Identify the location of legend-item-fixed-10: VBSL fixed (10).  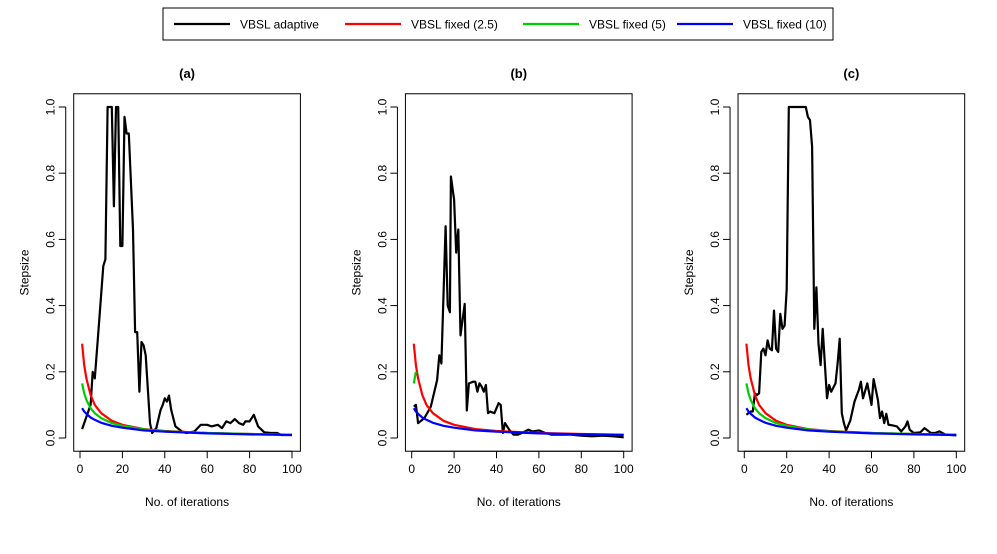
(752, 25).